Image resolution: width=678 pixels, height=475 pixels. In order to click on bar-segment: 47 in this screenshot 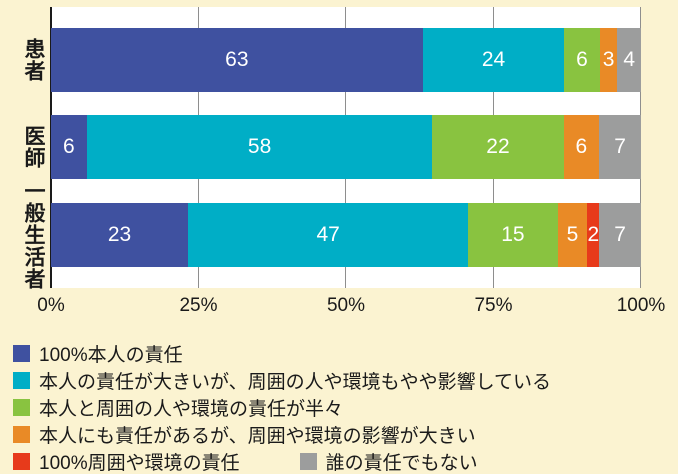, I will do `click(328, 235)`.